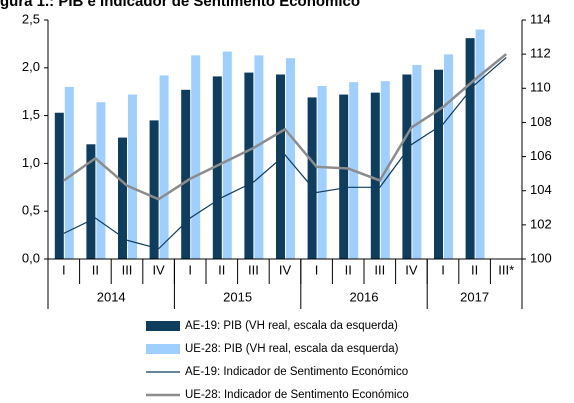 This screenshot has width=574, height=403. What do you see at coordinates (31, 66) in the screenshot?
I see `y-tick-label: 2,0` at bounding box center [31, 66].